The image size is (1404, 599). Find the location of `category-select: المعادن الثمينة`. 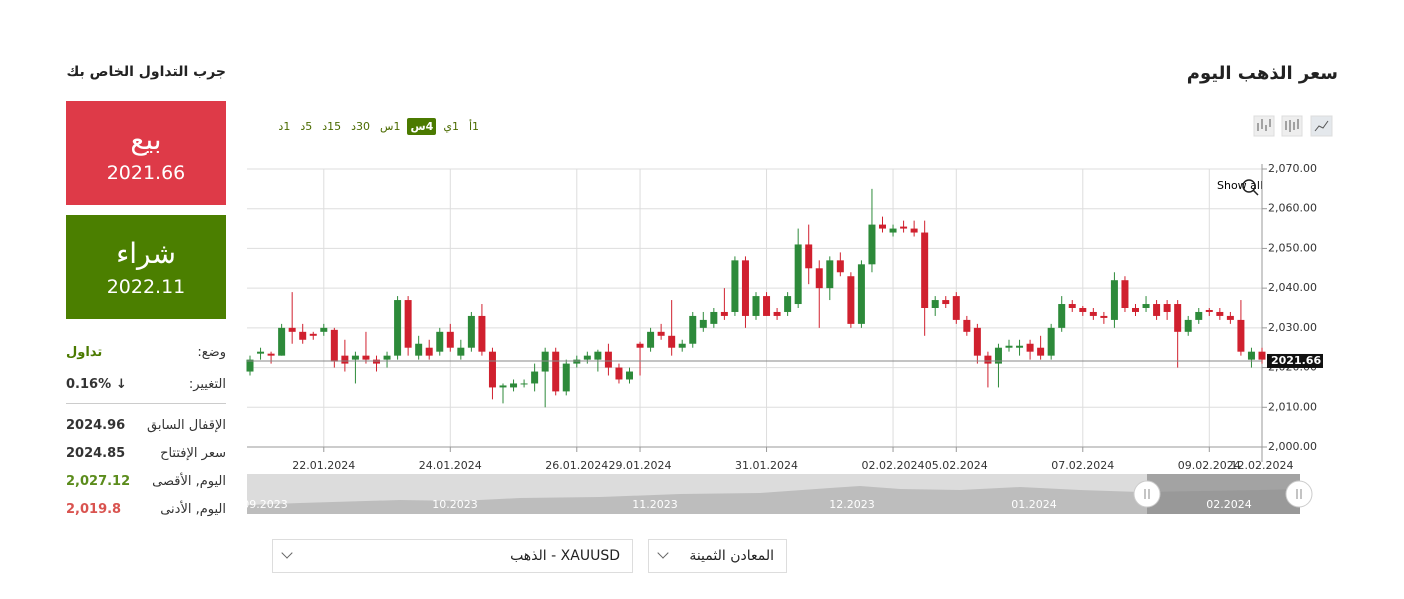

category-select: المعادن الثمينة is located at coordinates (717, 556).